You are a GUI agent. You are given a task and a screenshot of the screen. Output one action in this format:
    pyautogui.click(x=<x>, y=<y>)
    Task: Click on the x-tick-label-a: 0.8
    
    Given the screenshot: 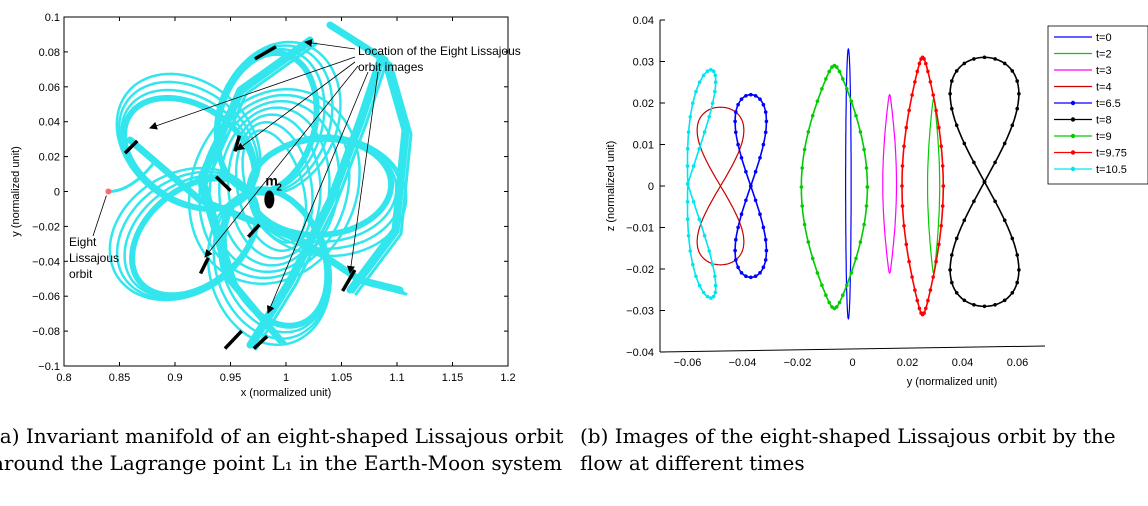 What is the action you would take?
    pyautogui.click(x=63, y=378)
    